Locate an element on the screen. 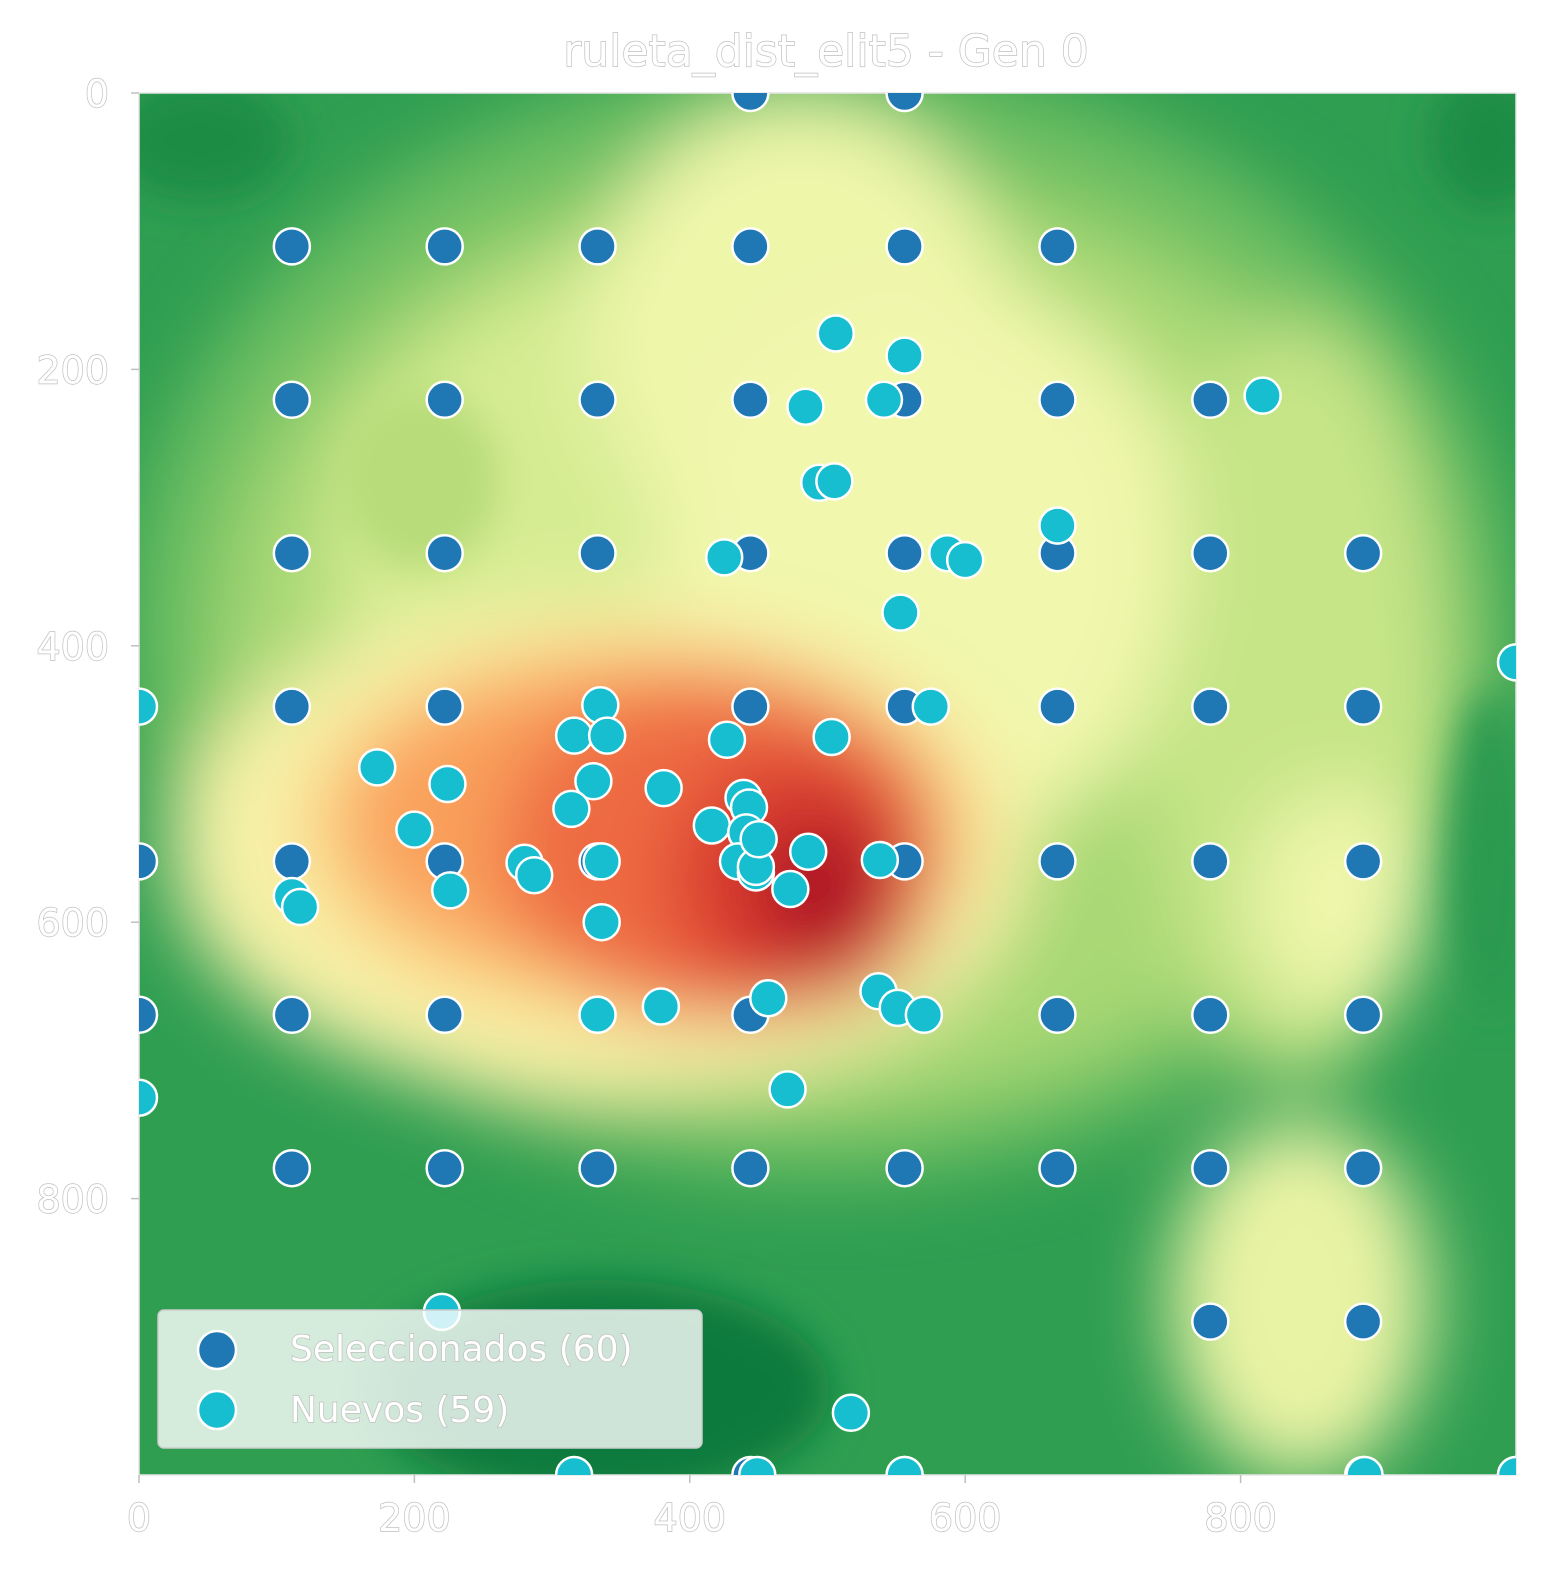  x-tick-label: 400 is located at coordinates (690, 1518).